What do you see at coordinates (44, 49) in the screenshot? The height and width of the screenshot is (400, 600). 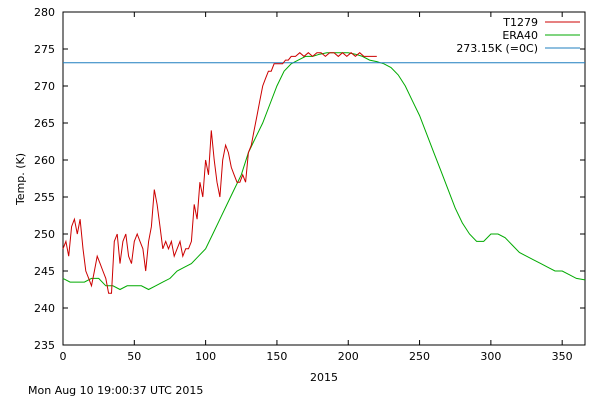 I see `y-tick-label: 275` at bounding box center [44, 49].